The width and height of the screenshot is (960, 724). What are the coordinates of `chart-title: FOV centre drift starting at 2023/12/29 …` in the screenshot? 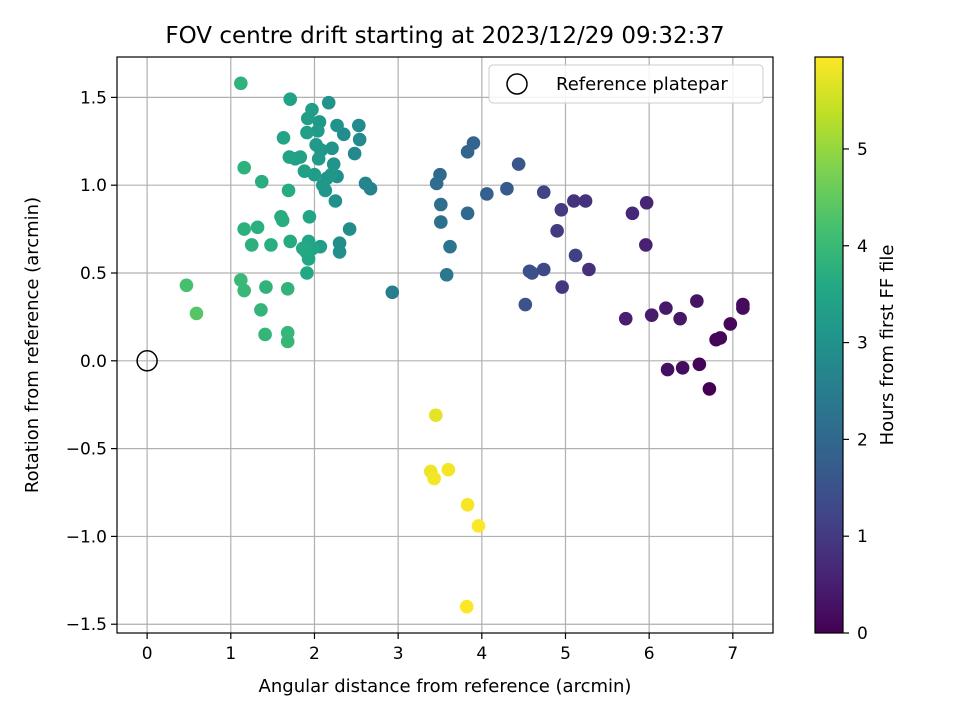 It's located at (444, 36).